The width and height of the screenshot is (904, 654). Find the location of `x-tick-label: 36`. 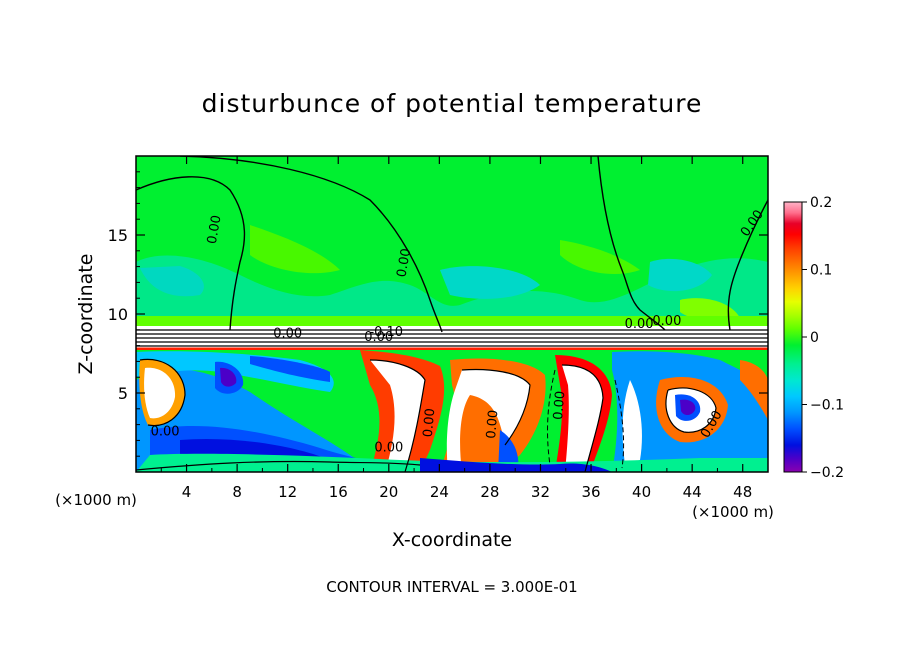

x-tick-label: 36 is located at coordinates (590, 492).